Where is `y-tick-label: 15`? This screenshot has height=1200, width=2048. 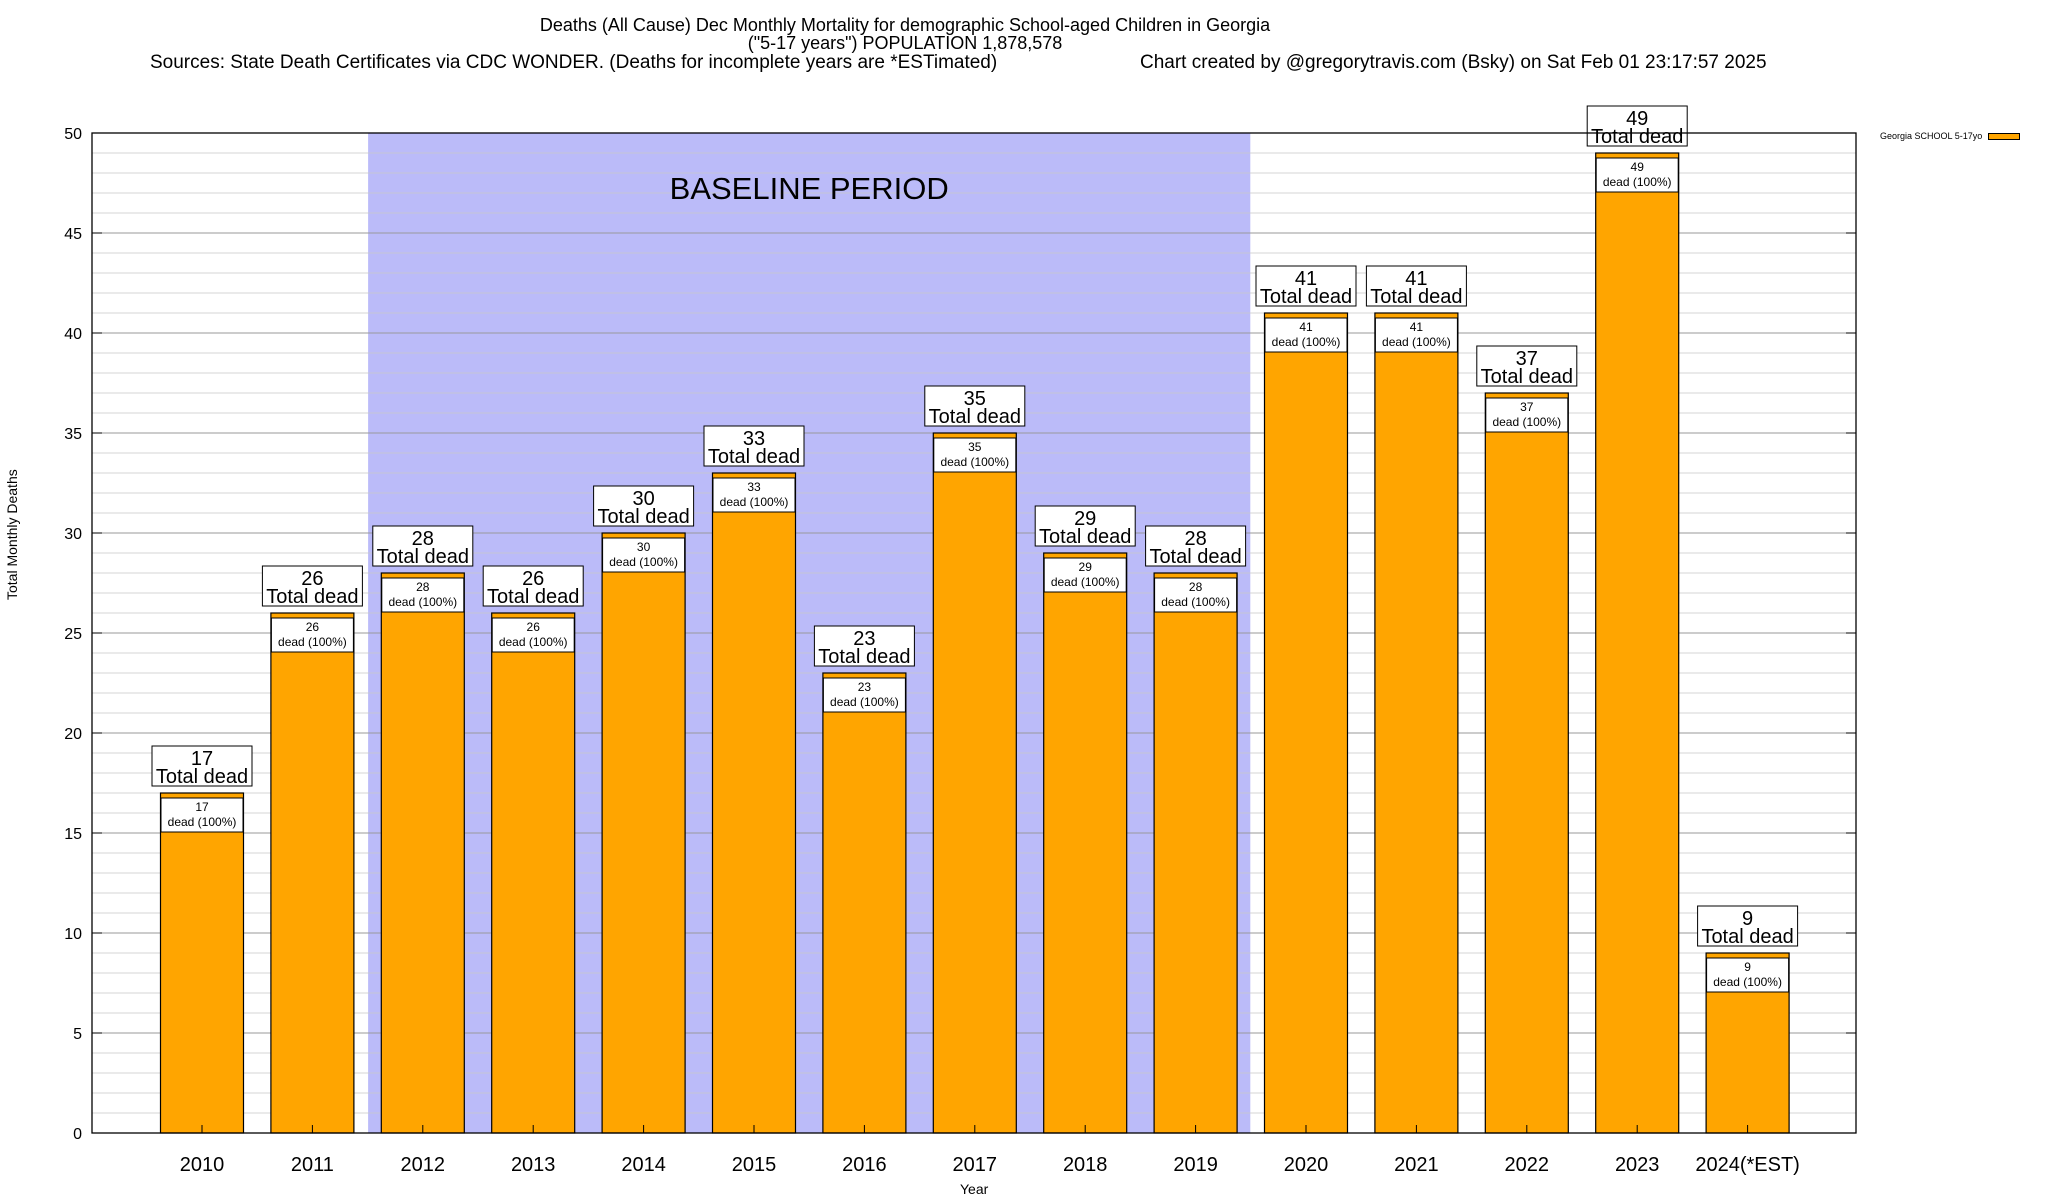 y-tick-label: 15 is located at coordinates (73, 834).